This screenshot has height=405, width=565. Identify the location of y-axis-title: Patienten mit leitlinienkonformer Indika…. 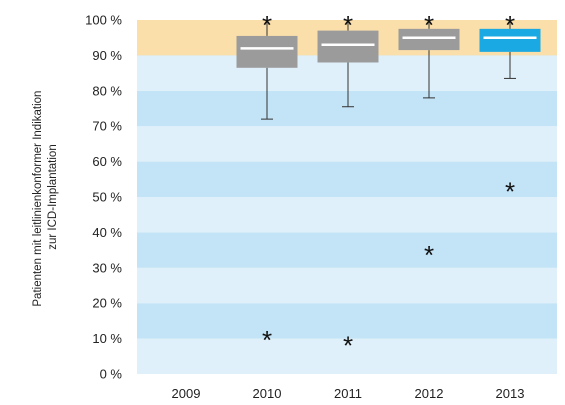
(45, 196).